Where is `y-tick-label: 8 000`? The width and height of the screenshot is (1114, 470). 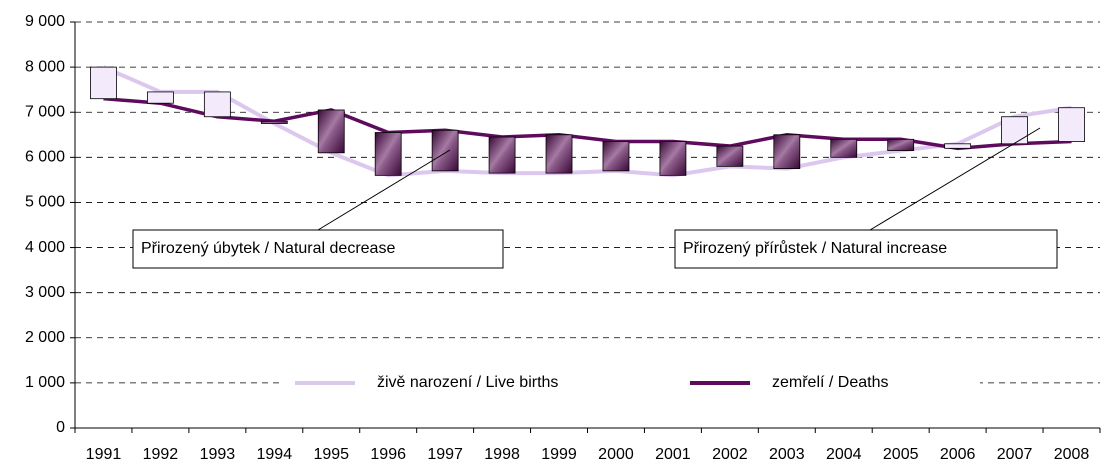
y-tick-label: 8 000 is located at coordinates (45, 66).